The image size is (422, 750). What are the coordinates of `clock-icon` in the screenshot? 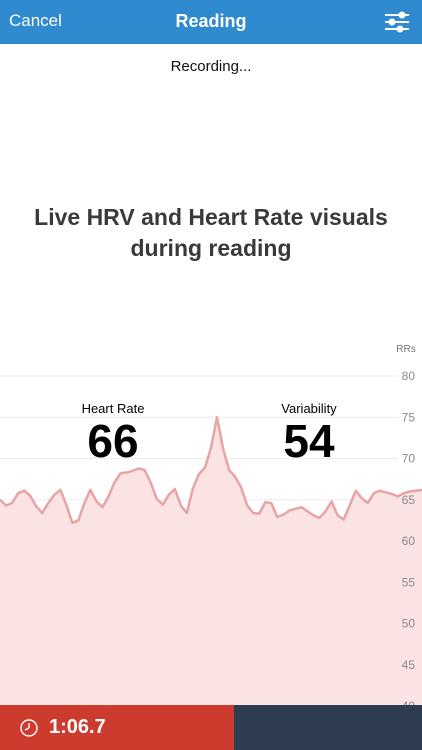 It's located at (29, 728).